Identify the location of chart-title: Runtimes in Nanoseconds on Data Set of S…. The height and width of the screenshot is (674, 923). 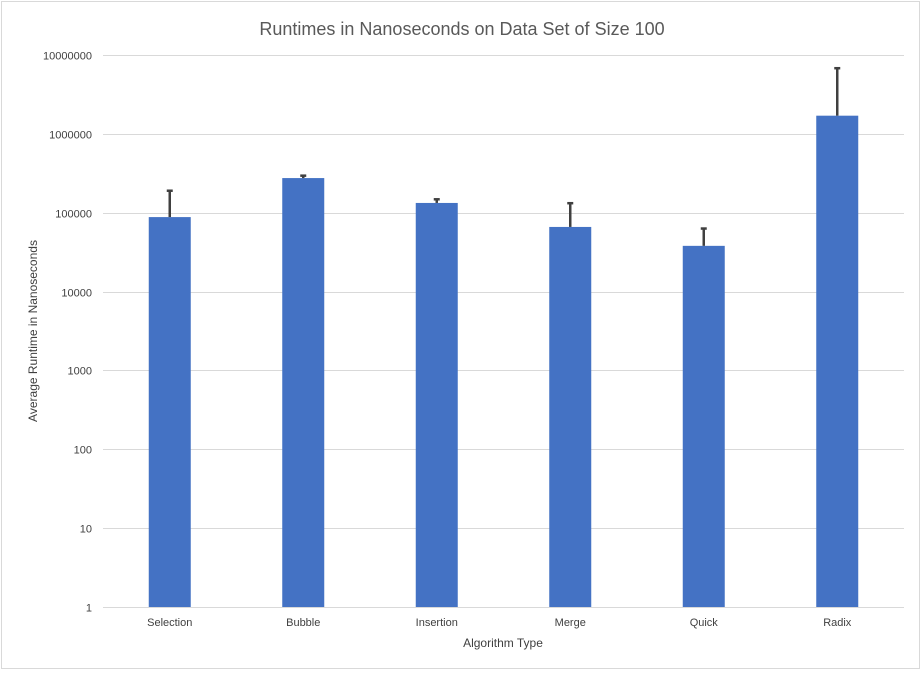
(461, 29).